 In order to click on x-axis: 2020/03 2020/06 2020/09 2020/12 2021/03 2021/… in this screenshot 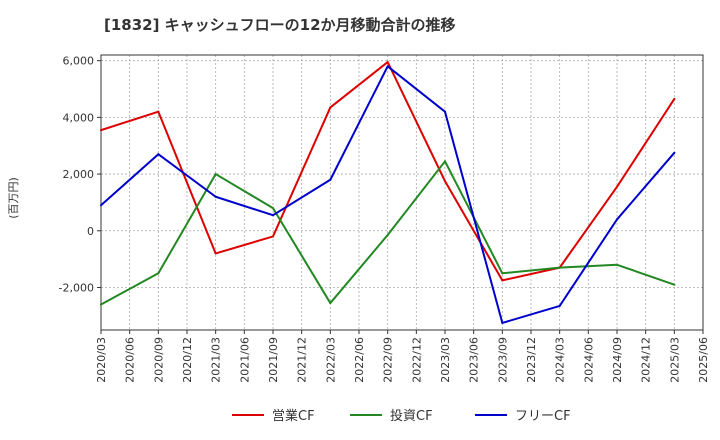, I will do `click(402, 356)`.